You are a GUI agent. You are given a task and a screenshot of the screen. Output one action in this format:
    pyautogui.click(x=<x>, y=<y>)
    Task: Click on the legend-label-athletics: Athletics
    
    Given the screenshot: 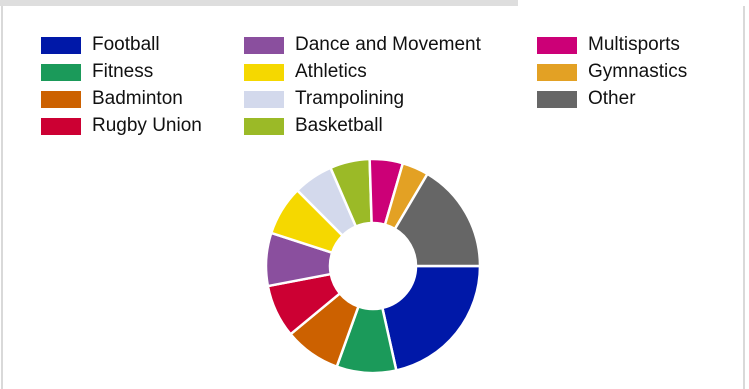 What is the action you would take?
    pyautogui.click(x=331, y=71)
    